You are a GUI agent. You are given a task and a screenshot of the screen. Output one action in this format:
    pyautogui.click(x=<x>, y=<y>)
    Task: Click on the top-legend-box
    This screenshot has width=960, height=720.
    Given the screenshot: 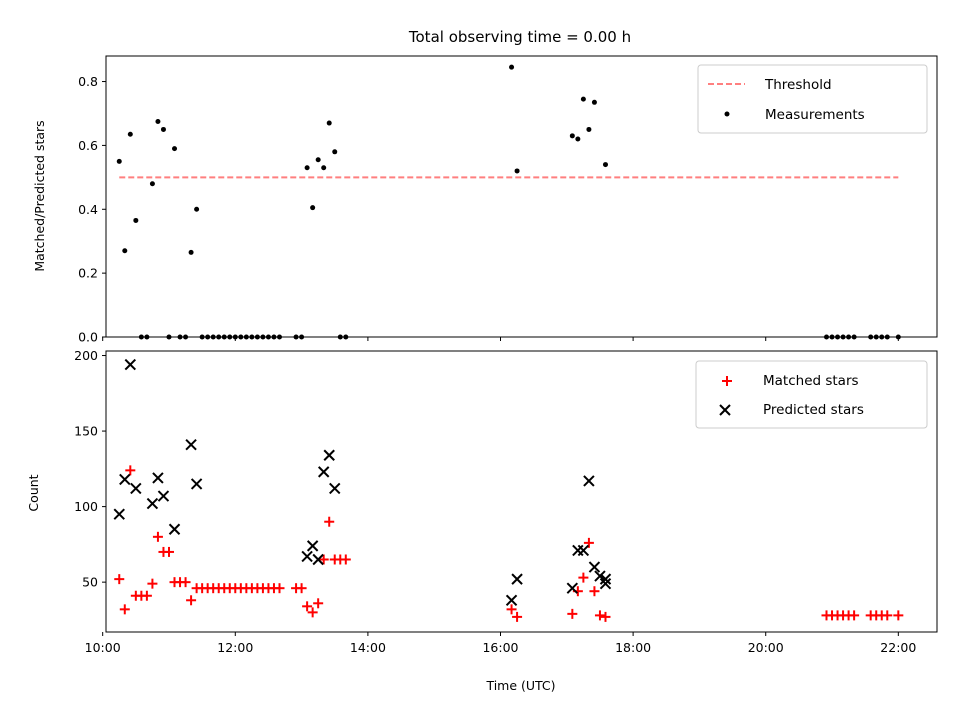 What is the action you would take?
    pyautogui.click(x=812, y=99)
    